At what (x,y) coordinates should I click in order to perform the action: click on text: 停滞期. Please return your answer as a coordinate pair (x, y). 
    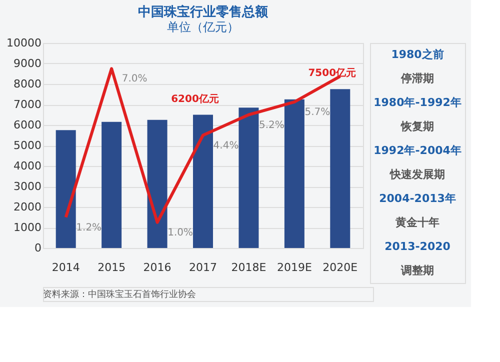
    Looking at the image, I should click on (417, 78).